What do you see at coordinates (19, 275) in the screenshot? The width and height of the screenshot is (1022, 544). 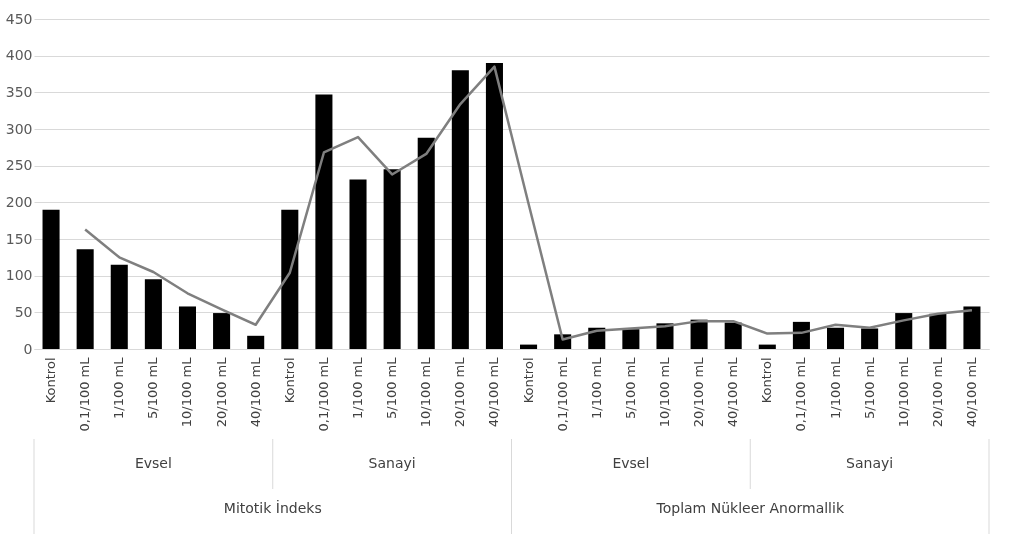 I see `y-tick-label: 100` at bounding box center [19, 275].